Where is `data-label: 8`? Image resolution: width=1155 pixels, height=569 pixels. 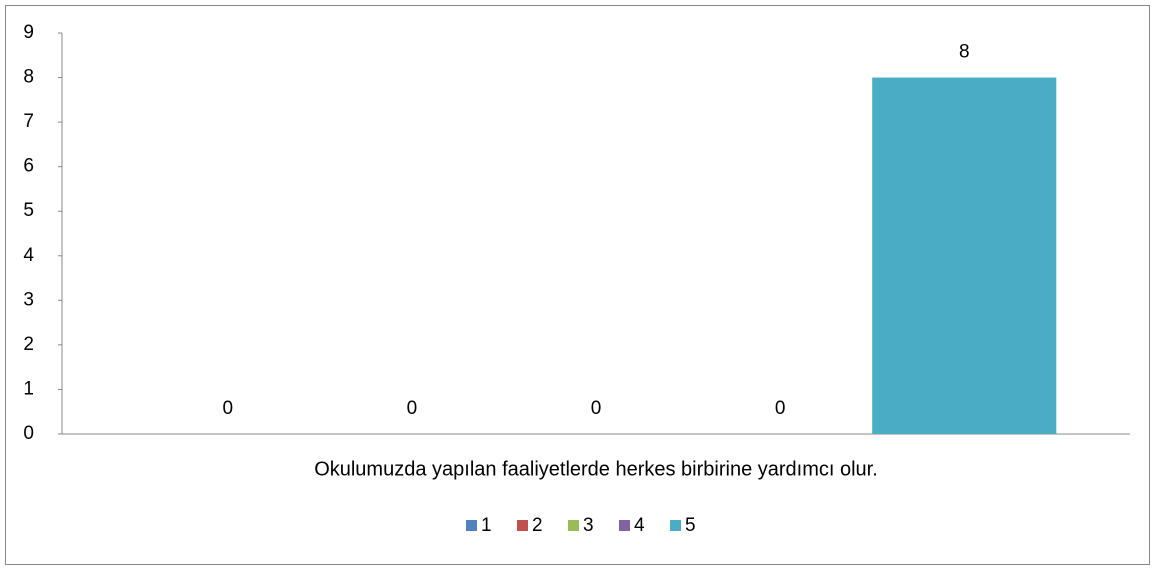
data-label: 8 is located at coordinates (964, 52).